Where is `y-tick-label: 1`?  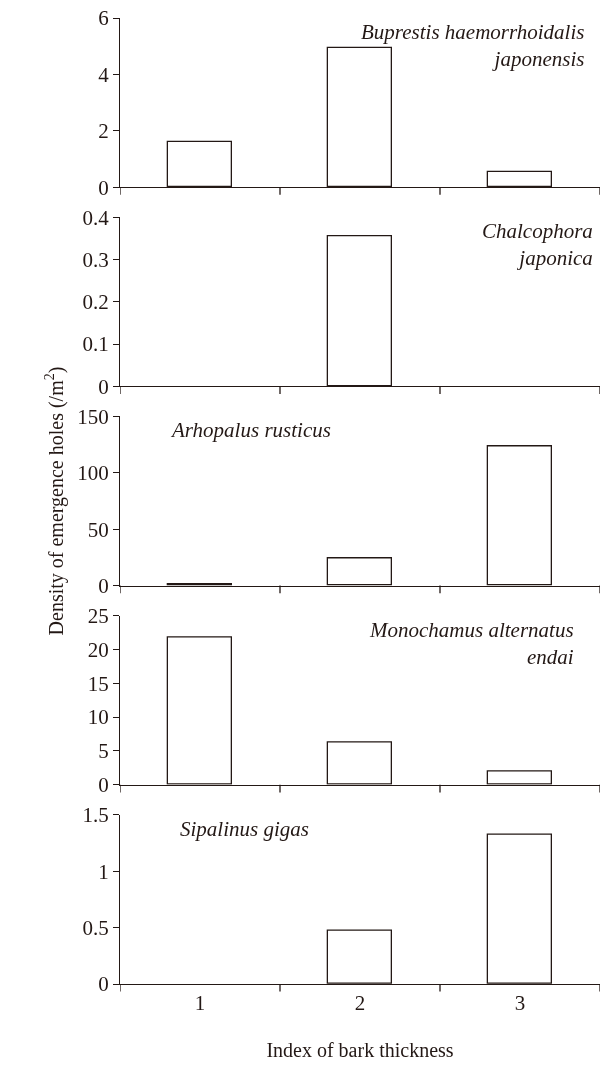
y-tick-label: 1 is located at coordinates (103, 871).